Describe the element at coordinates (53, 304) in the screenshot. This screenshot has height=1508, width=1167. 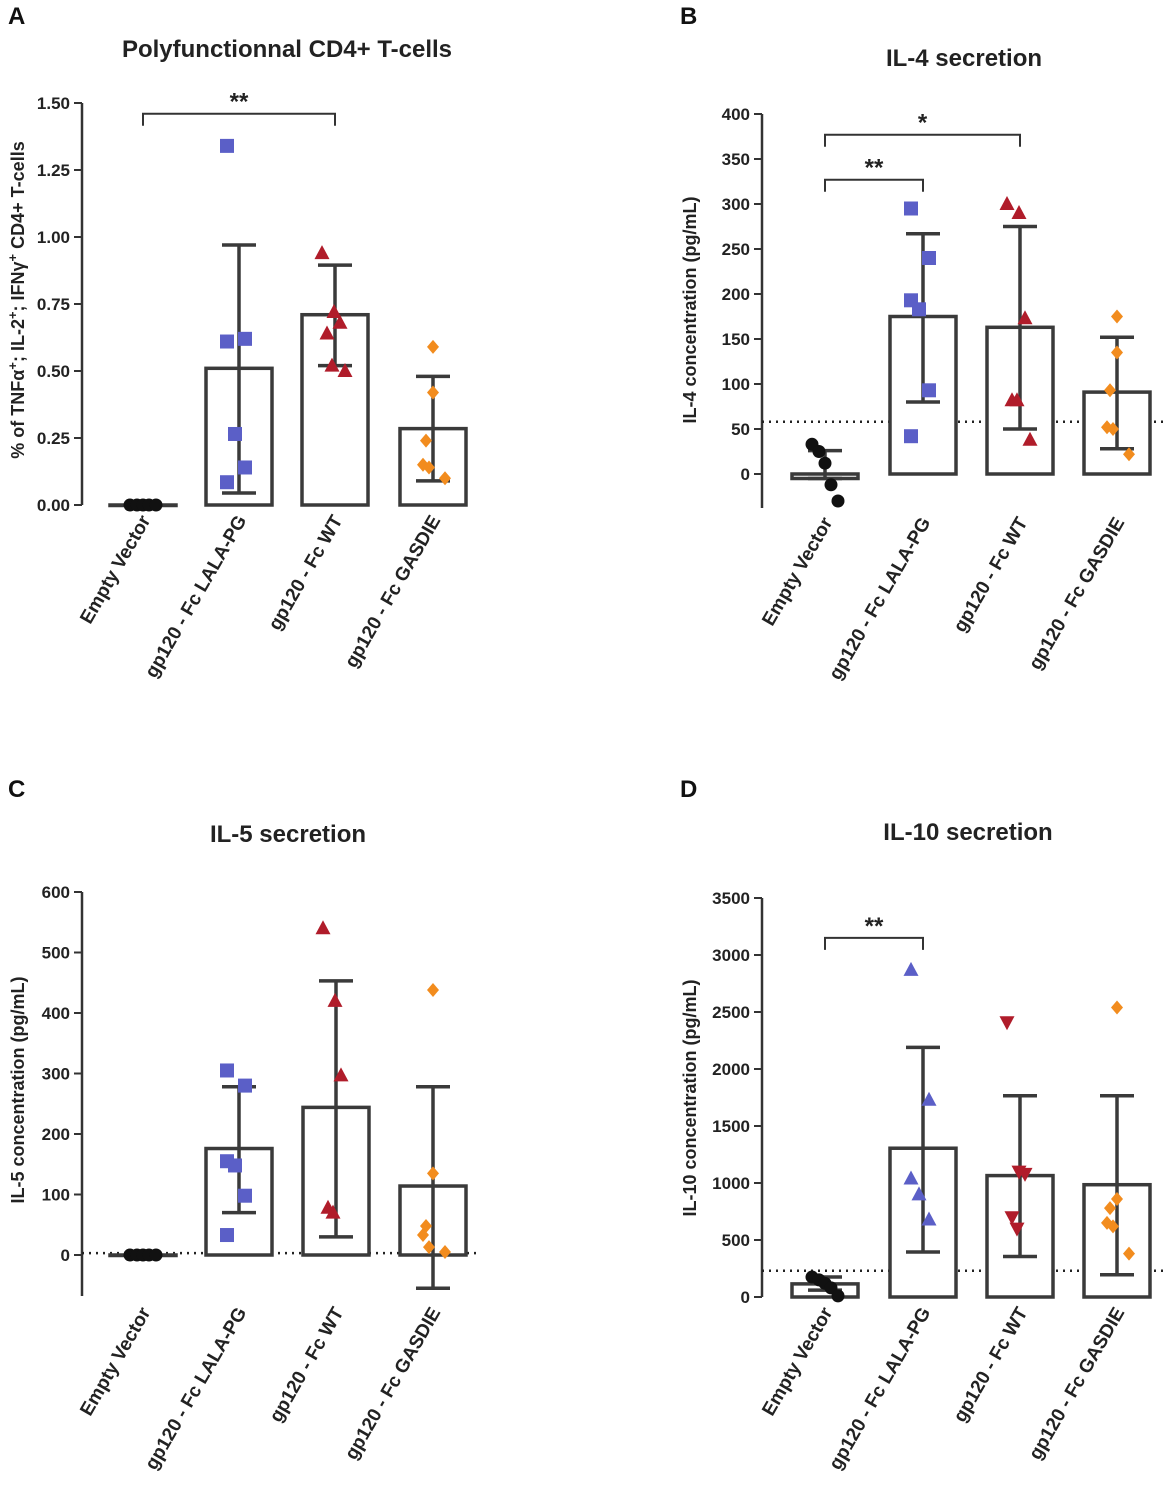
I see `y-tick-label: 0.75` at that location.